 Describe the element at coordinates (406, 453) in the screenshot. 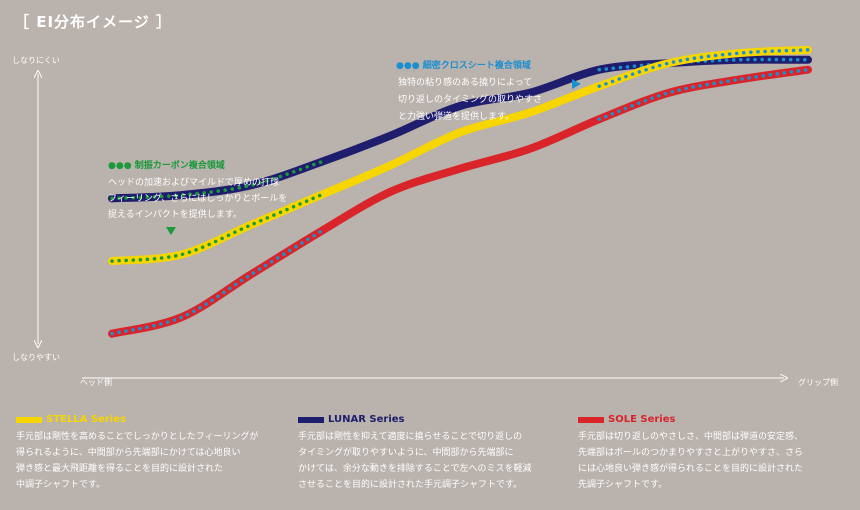

I see `legend-lunar-line-2: タイミングが取りやすいように、中間部から先端部に` at that location.